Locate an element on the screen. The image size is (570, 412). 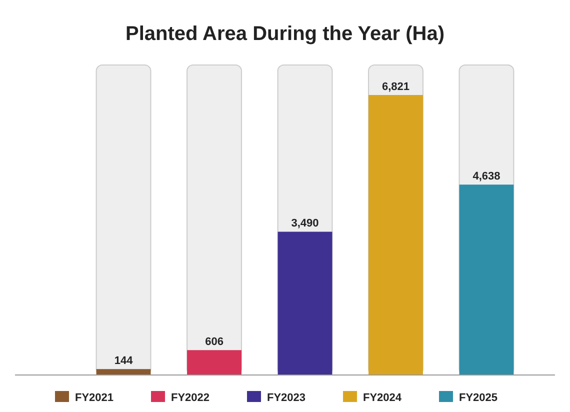
data-label: 144 is located at coordinates (124, 361).